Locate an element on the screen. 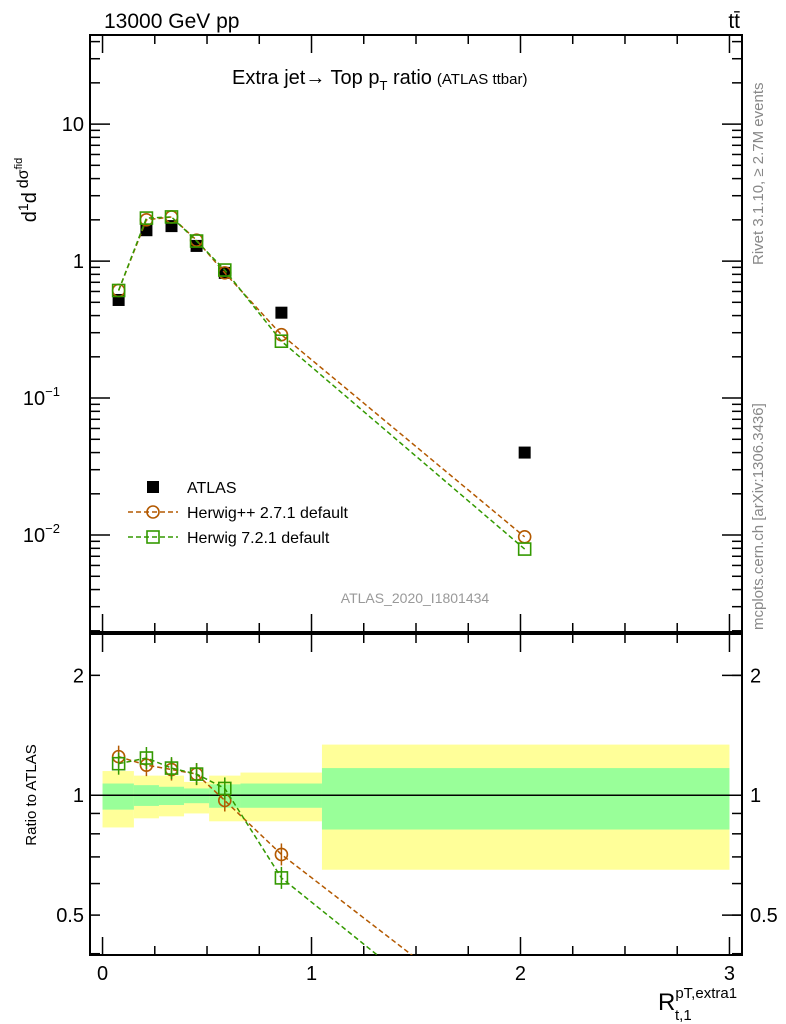 Image resolution: width=786 pixels, height=1024 pixels. rivet-label: Rivet 3.1.10, ≥ 2.7M events is located at coordinates (758, 174).